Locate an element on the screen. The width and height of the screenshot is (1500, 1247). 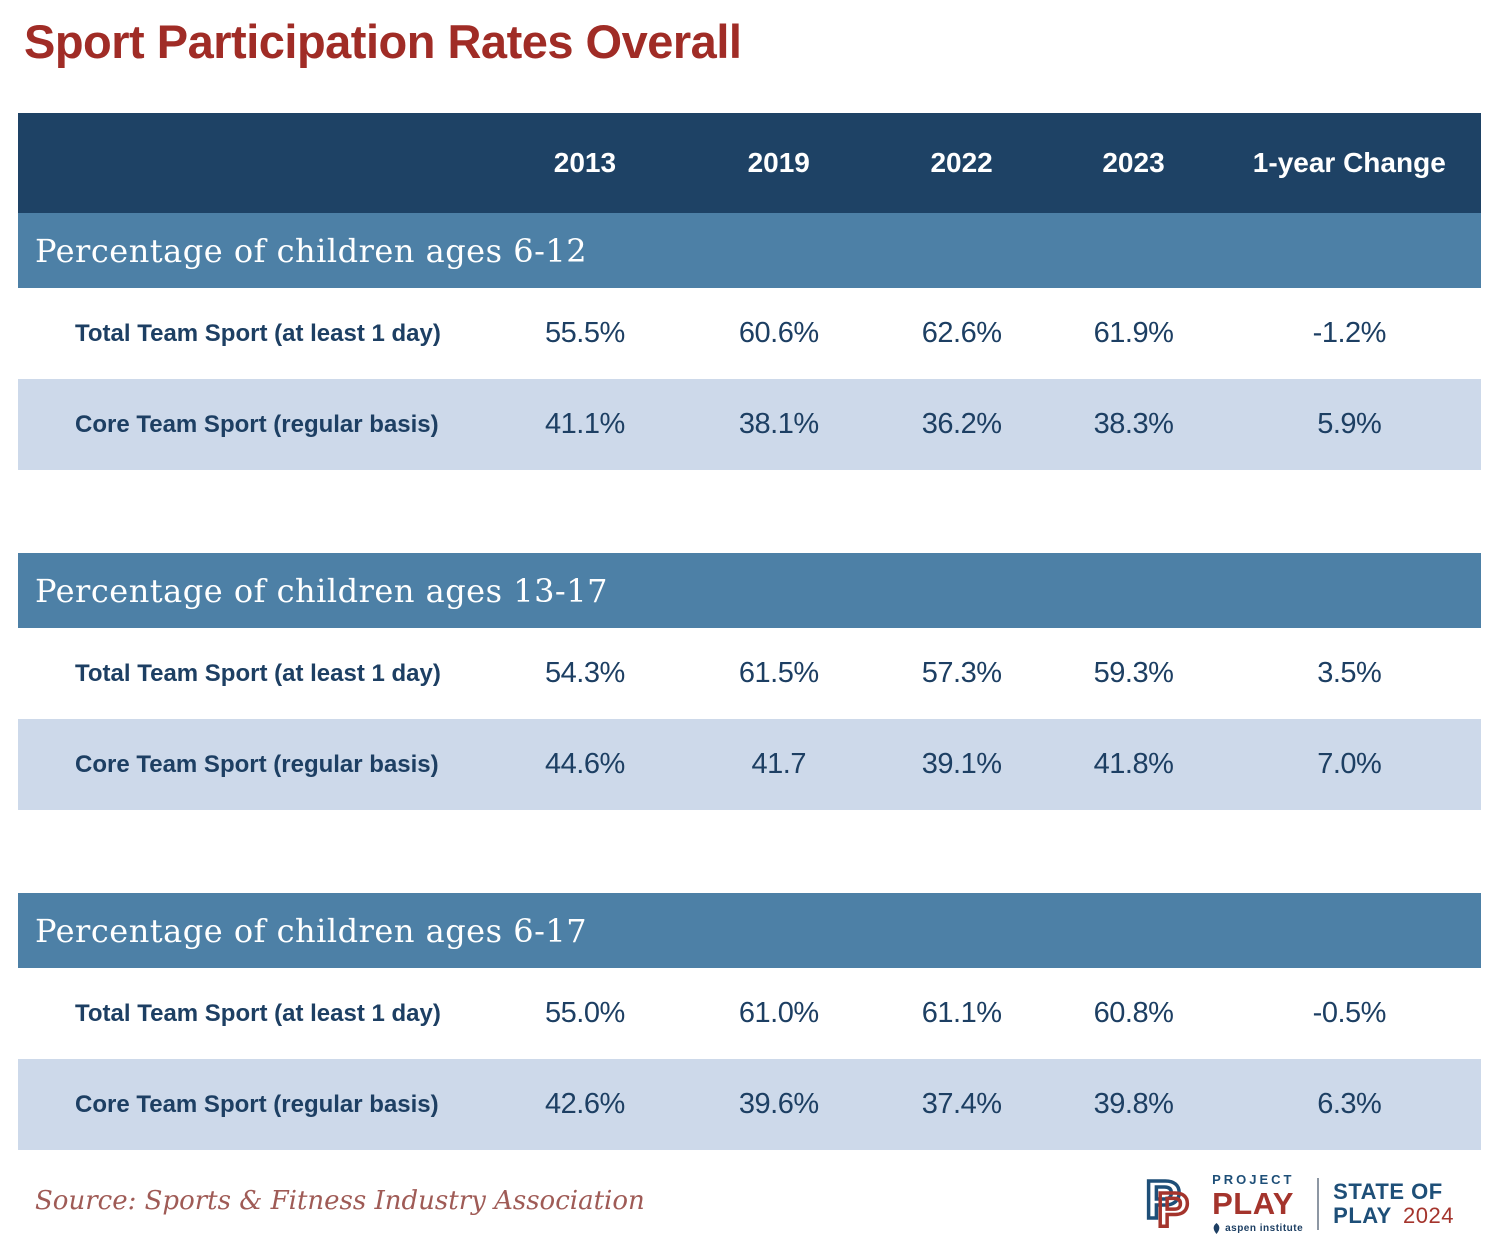
cell-value: 41.7 is located at coordinates (779, 764).